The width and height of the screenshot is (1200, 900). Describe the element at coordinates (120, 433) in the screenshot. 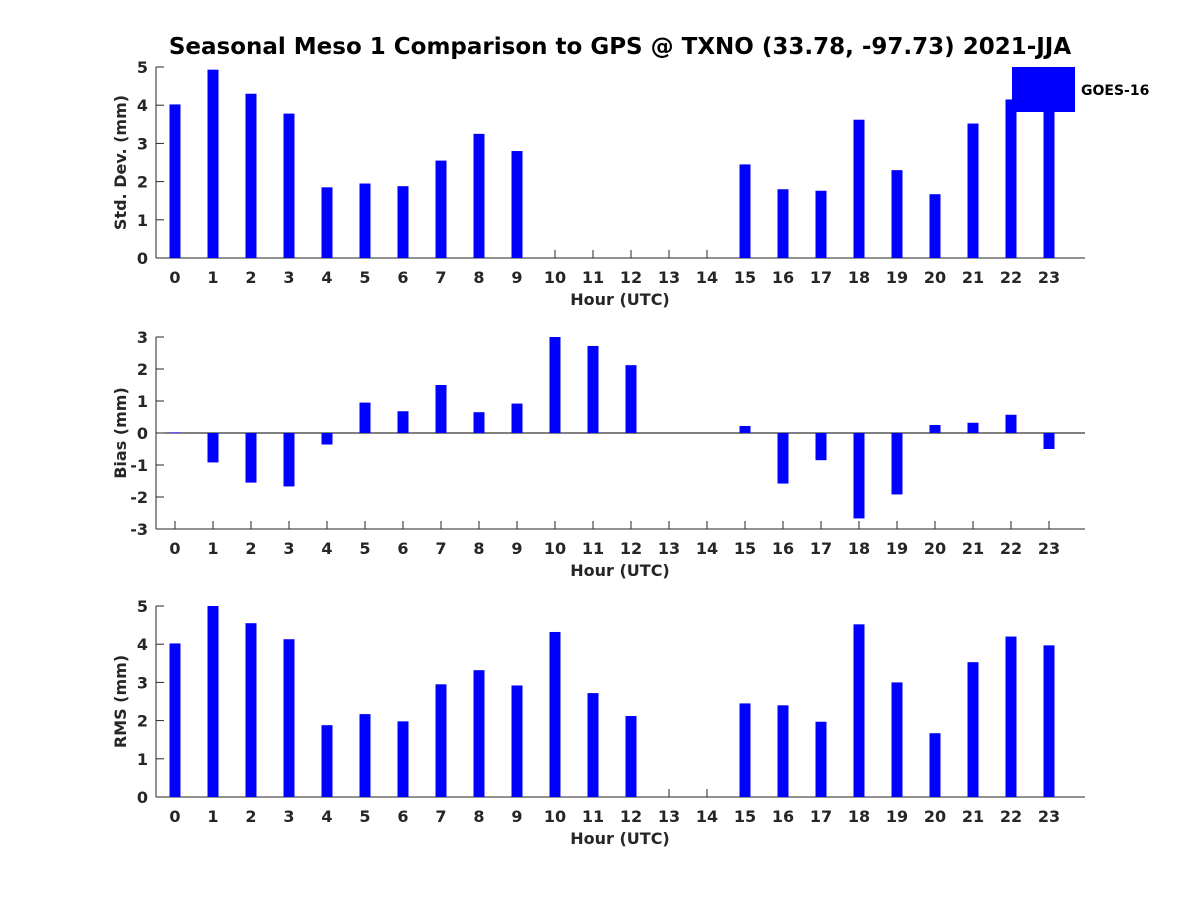

I see `y-axis-label: Bias (mm)` at that location.